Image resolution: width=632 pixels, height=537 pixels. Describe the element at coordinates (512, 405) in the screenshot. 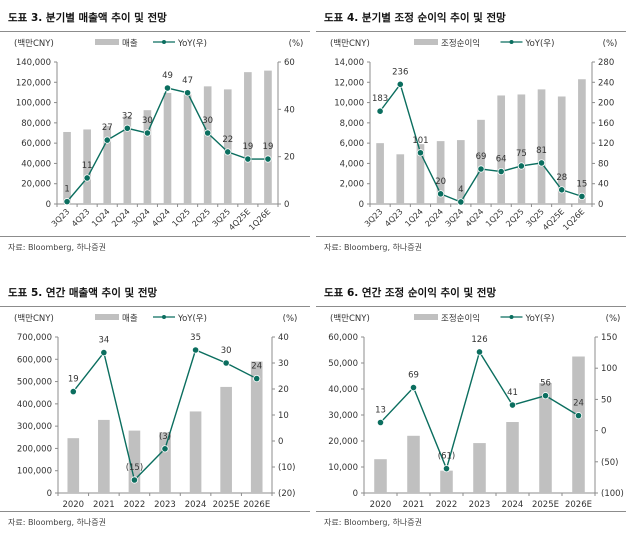

I see `yoy-point-2024` at that location.